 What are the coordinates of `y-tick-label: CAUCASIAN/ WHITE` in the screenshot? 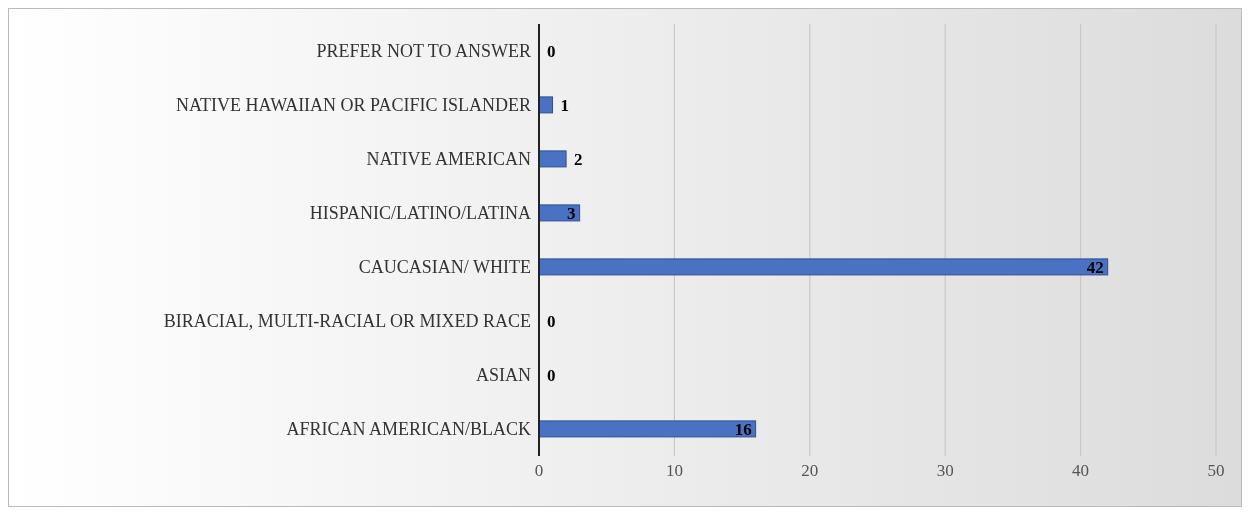 It's located at (444, 267).